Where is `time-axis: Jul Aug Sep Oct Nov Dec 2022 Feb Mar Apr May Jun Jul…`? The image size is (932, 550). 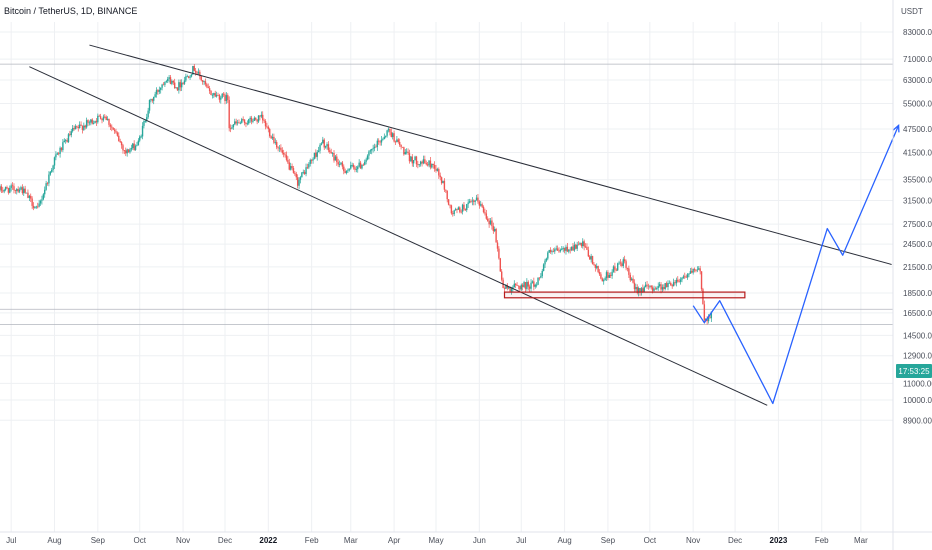
time-axis: Jul Aug Sep Oct Nov Dec 2022 Feb Mar Apr May Jun Jul… is located at coordinates (466, 538).